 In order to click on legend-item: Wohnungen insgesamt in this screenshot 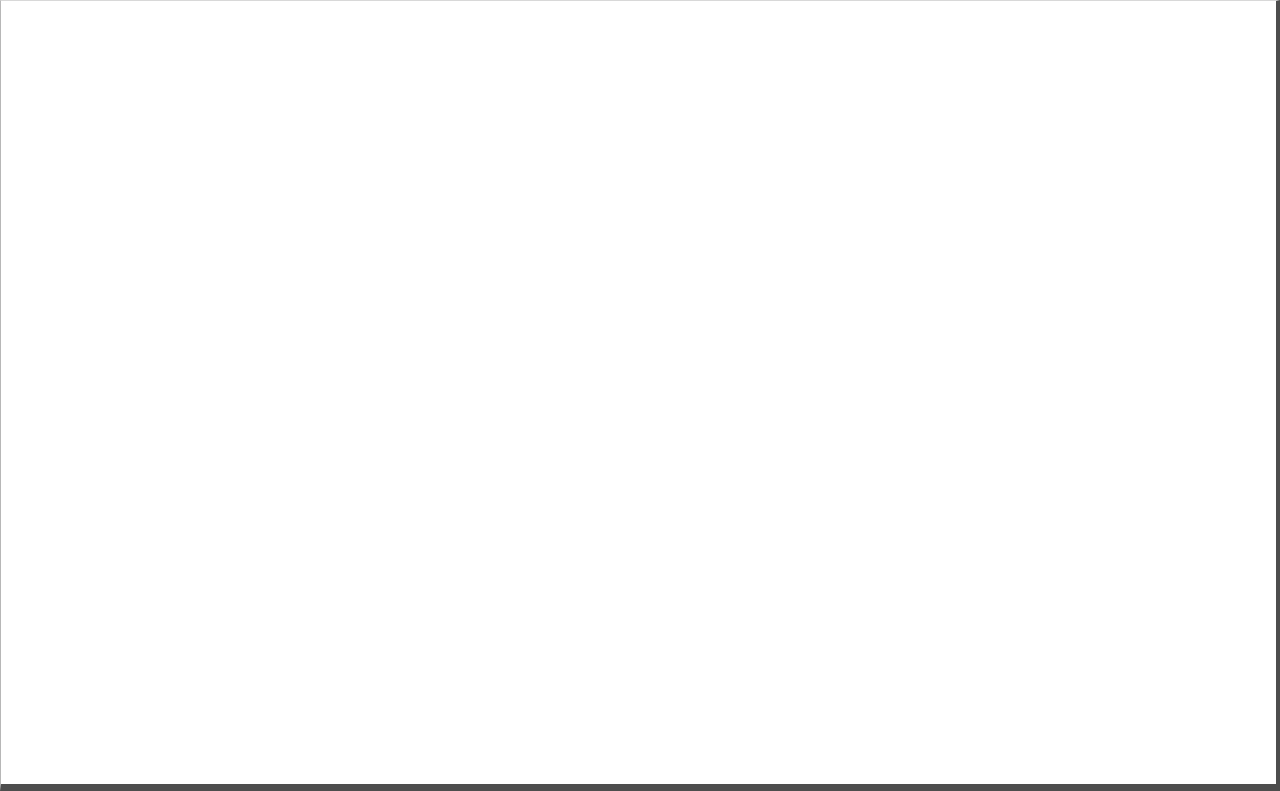, I will do `click(366, 701)`.